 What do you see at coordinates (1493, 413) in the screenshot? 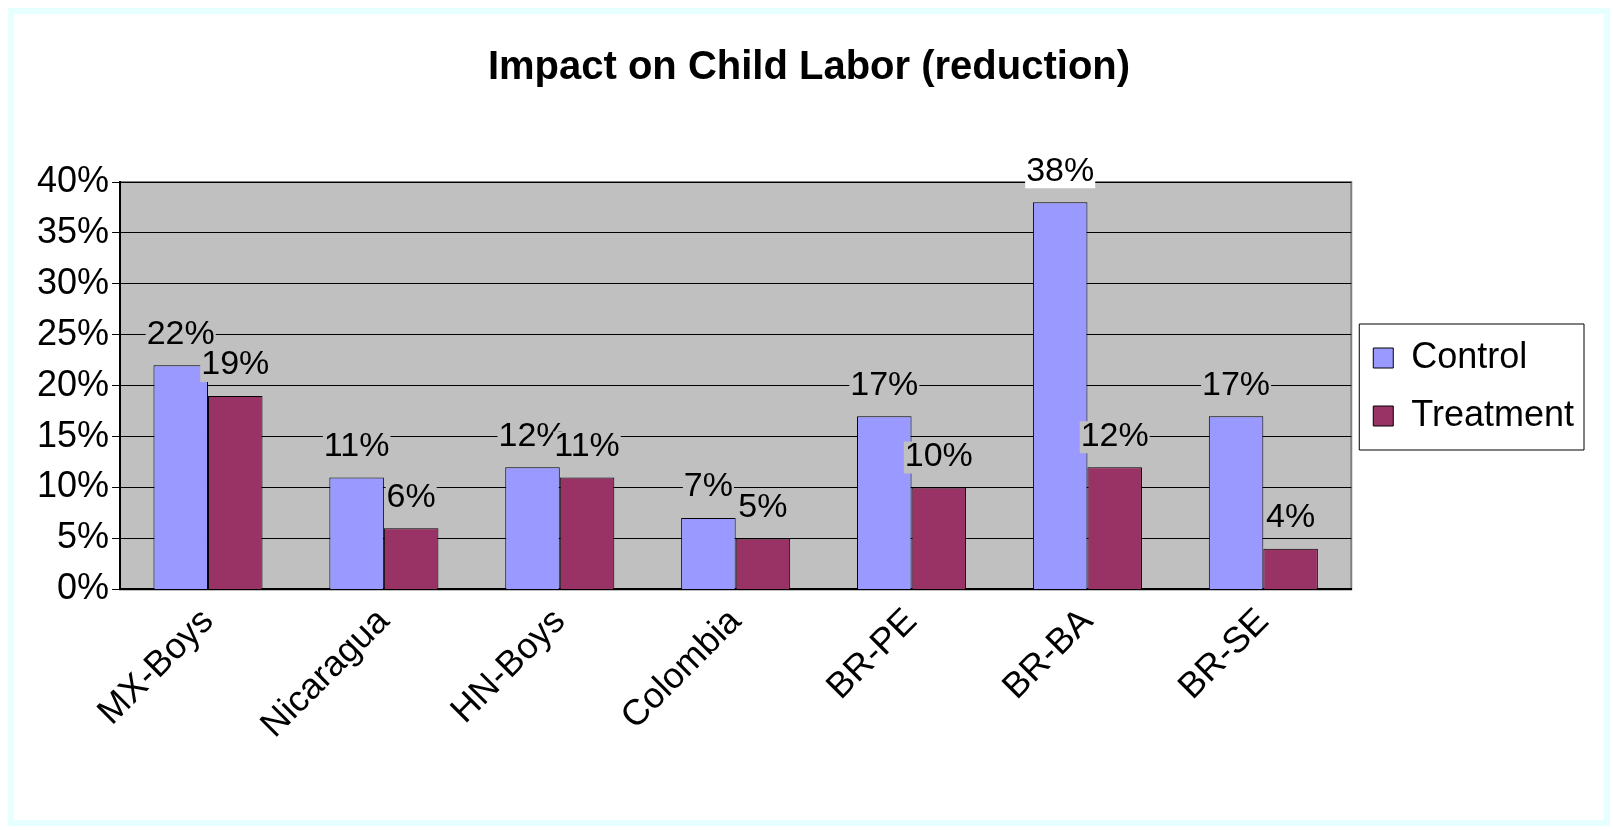
I see `legend-label: Treatment` at bounding box center [1493, 413].